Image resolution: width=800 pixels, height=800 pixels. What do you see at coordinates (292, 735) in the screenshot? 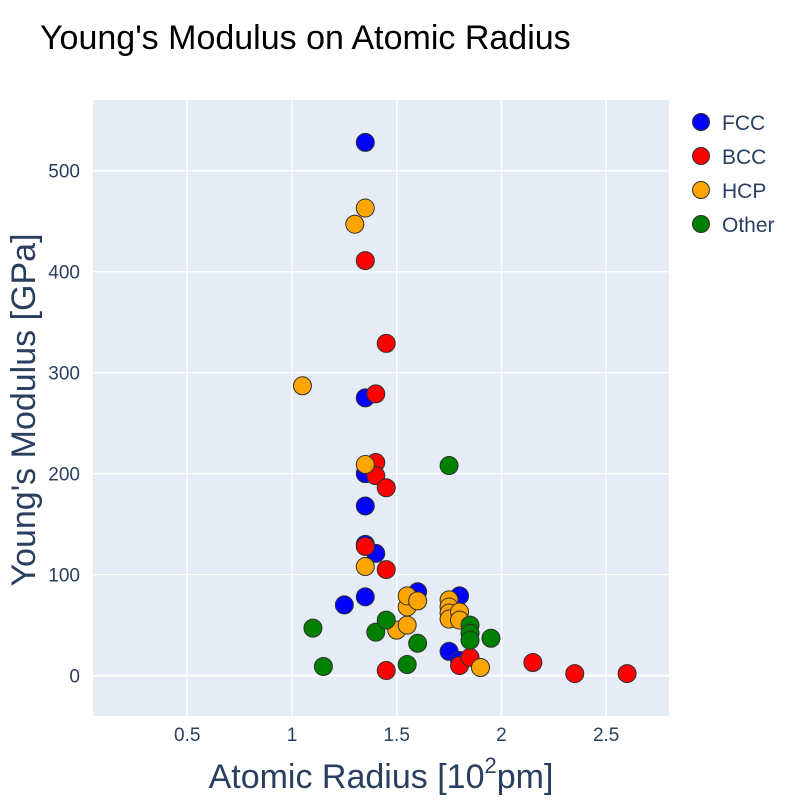
I see `x-tick-label: 1` at bounding box center [292, 735].